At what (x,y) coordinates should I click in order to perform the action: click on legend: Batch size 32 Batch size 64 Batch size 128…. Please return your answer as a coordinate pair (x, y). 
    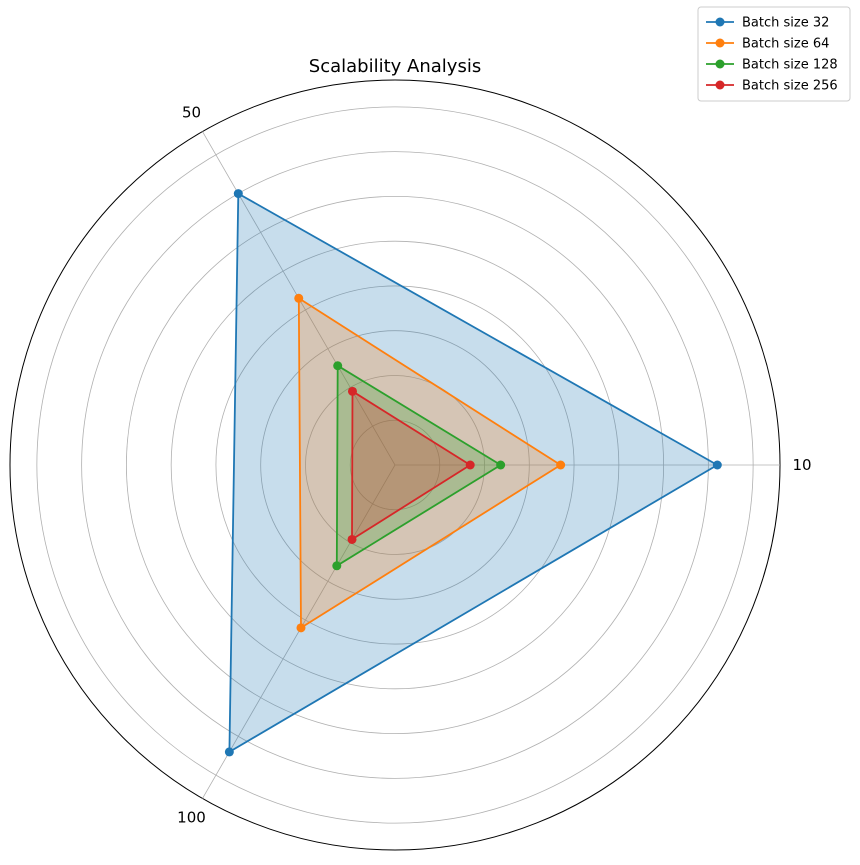
    Looking at the image, I should click on (774, 54).